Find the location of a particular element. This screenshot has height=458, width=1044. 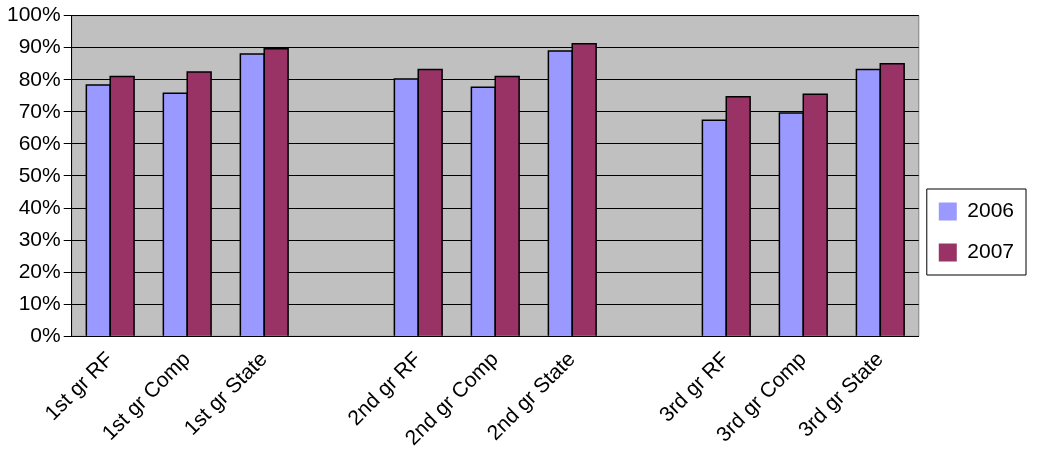

legend-label: 2007 is located at coordinates (990, 251).